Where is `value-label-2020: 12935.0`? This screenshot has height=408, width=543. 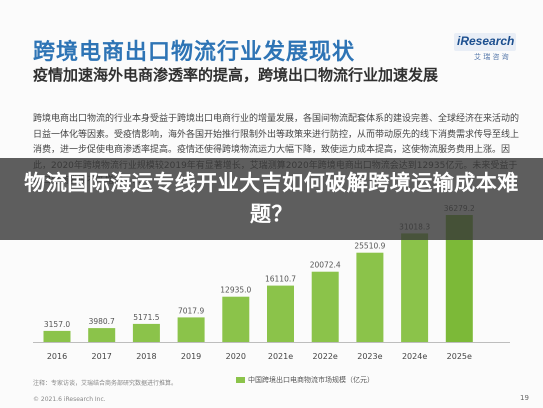 value-label-2020: 12935.0 is located at coordinates (235, 290).